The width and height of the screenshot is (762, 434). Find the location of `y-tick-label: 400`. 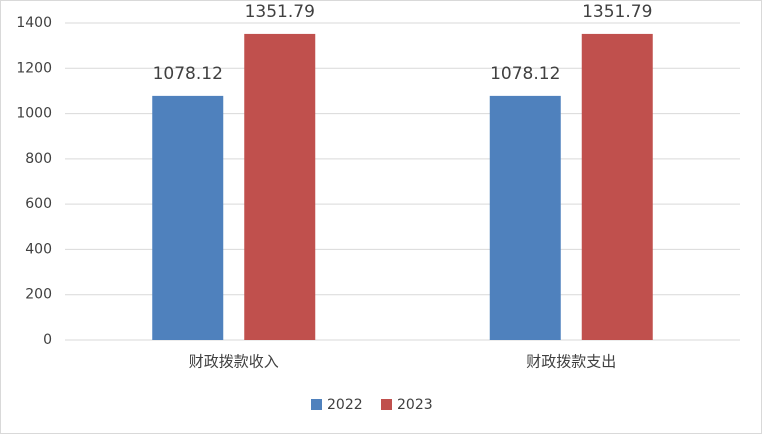

y-tick-label: 400 is located at coordinates (38, 249).